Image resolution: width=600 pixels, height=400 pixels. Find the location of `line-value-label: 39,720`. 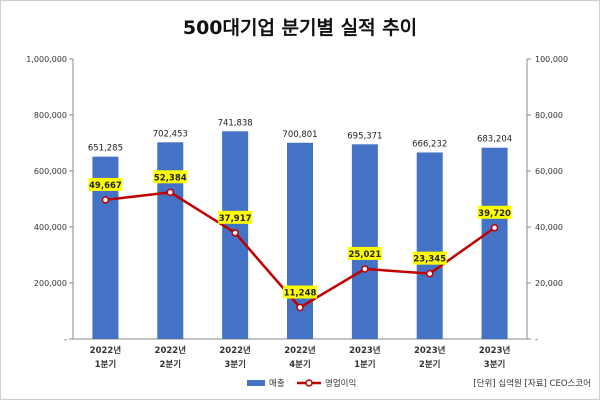

line-value-label: 39,720 is located at coordinates (494, 214).